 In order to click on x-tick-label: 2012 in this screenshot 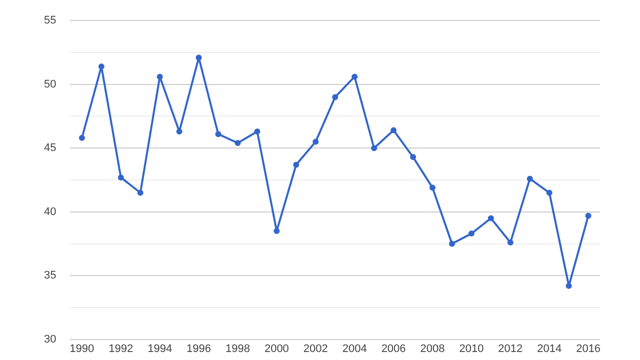, I will do `click(510, 349)`.